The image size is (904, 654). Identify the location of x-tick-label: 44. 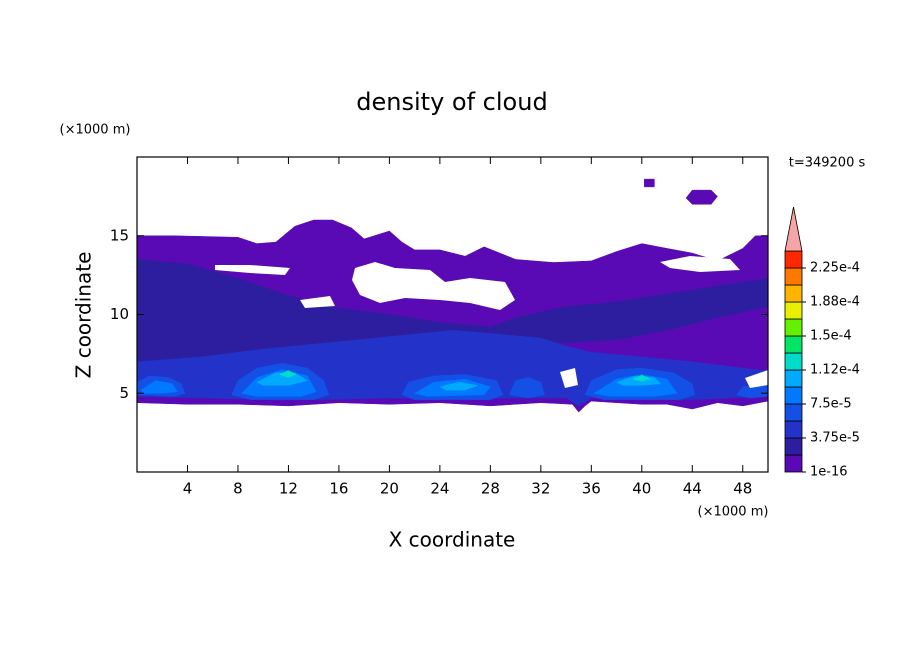
(692, 489).